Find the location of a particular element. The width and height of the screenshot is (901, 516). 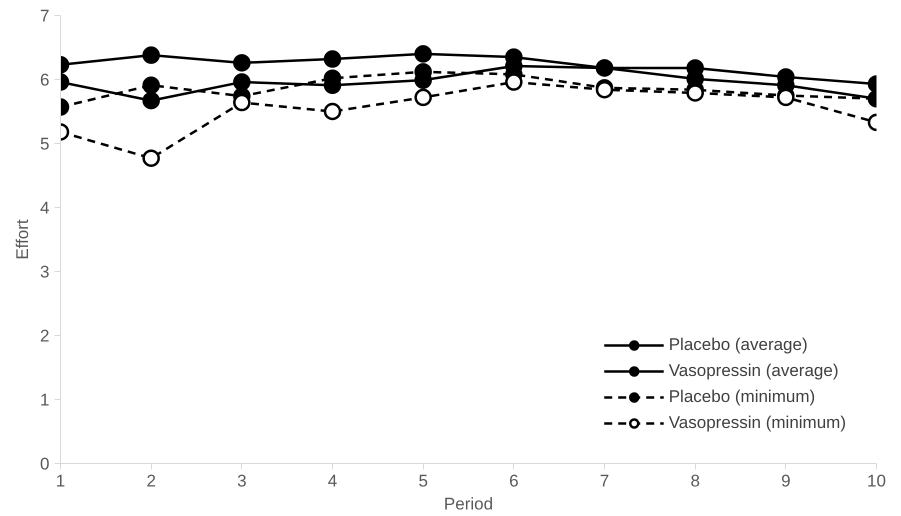

legend-label: Placebo (average) is located at coordinates (738, 345).